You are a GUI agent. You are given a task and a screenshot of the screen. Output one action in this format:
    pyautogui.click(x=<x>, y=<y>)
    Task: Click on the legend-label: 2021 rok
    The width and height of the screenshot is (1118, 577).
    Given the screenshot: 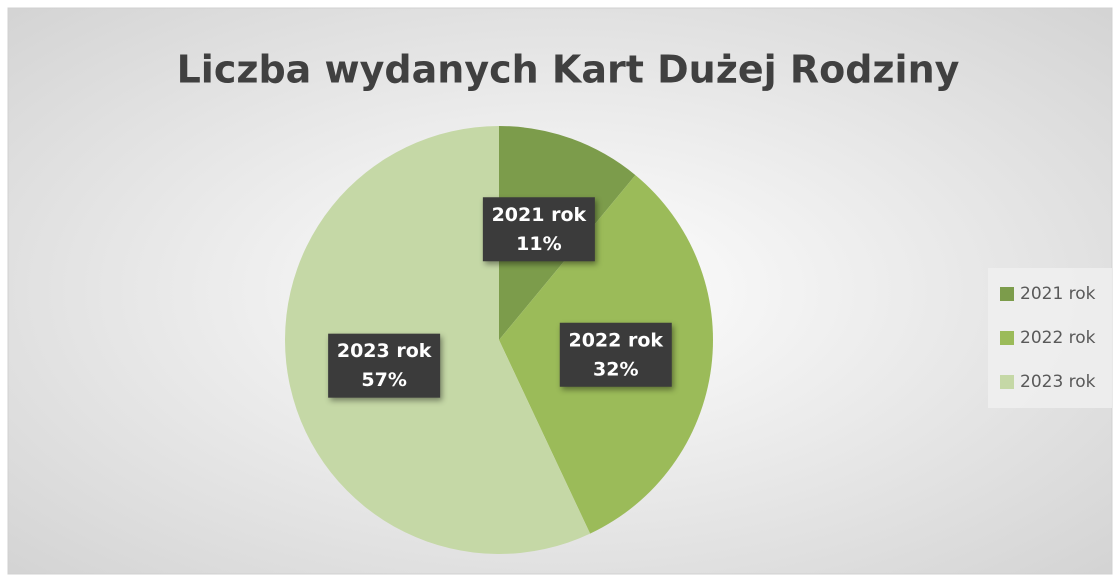 What is the action you would take?
    pyautogui.click(x=1058, y=294)
    